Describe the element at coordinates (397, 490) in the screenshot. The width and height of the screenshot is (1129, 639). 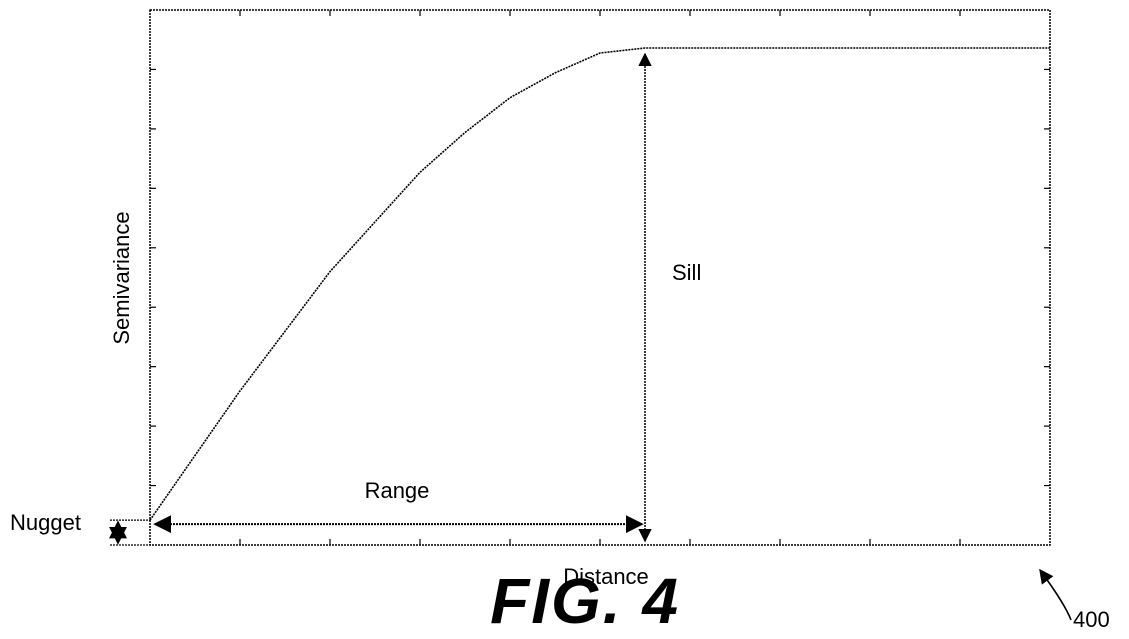
I see `range-label: Range` at that location.